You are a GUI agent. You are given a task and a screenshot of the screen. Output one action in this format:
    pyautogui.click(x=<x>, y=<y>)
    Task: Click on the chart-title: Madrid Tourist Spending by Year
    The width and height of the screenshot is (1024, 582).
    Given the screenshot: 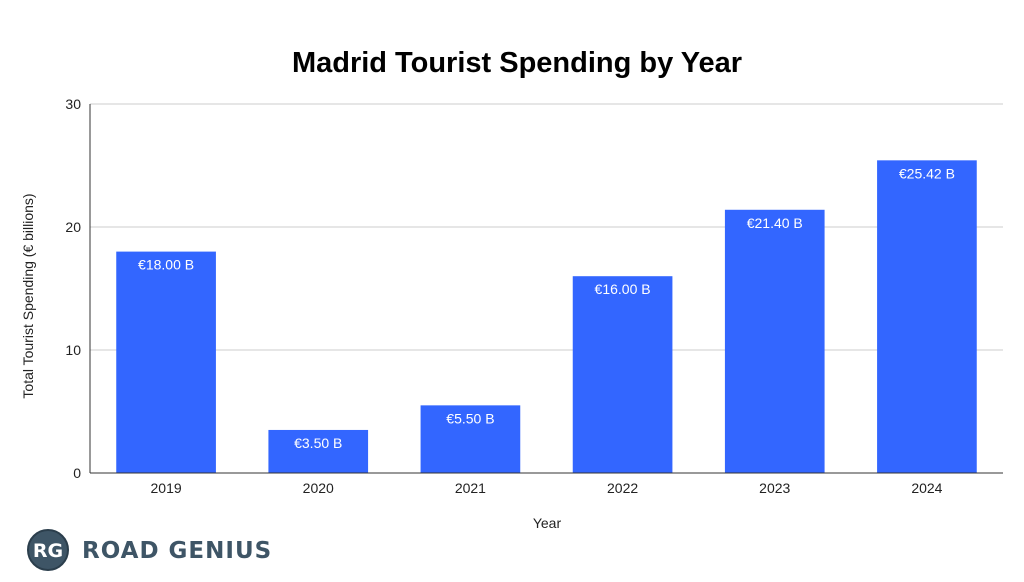 What is the action you would take?
    pyautogui.click(x=517, y=63)
    